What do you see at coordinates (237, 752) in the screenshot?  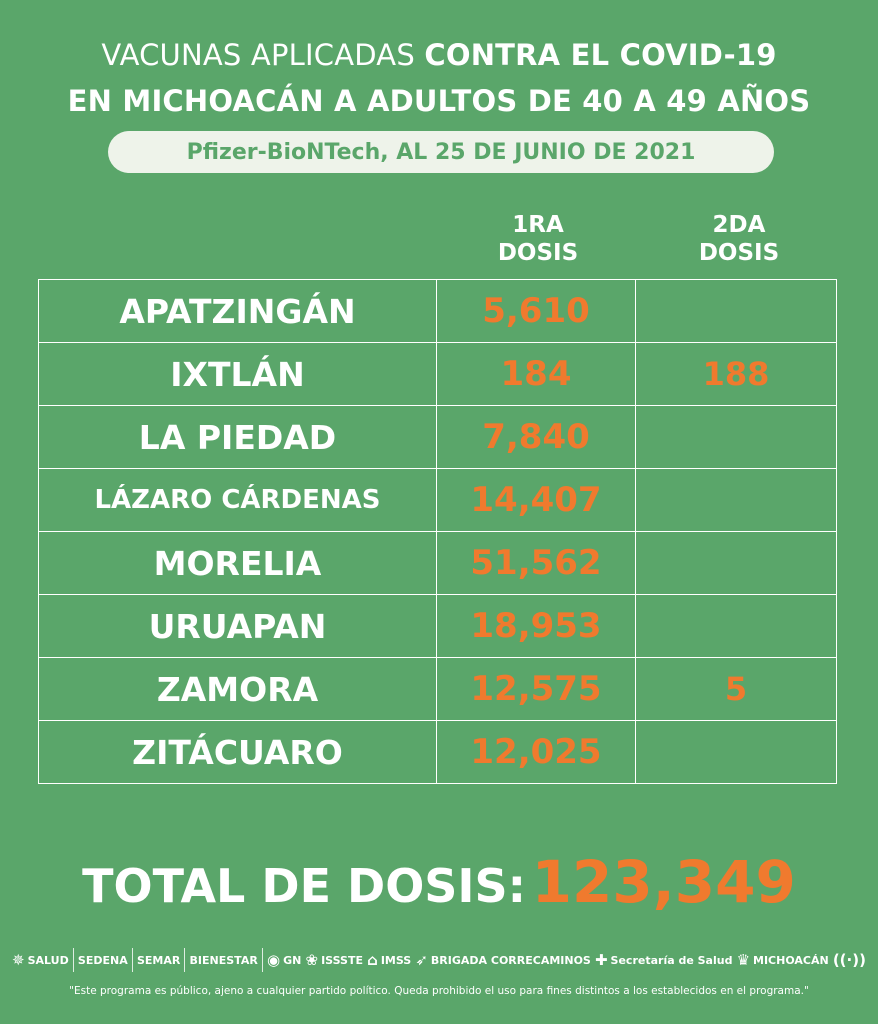 I see `municipio-cell: ZITÁCUARO` at bounding box center [237, 752].